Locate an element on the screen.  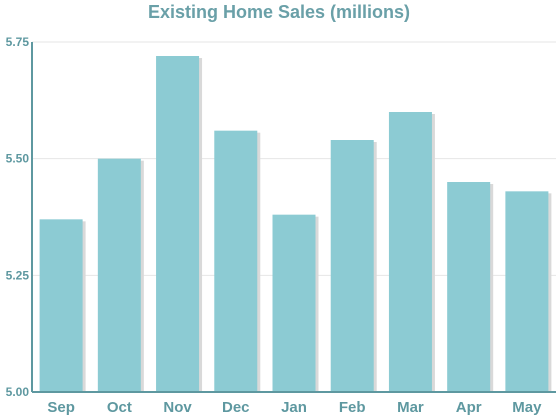
bar-mar is located at coordinates (410, 252).